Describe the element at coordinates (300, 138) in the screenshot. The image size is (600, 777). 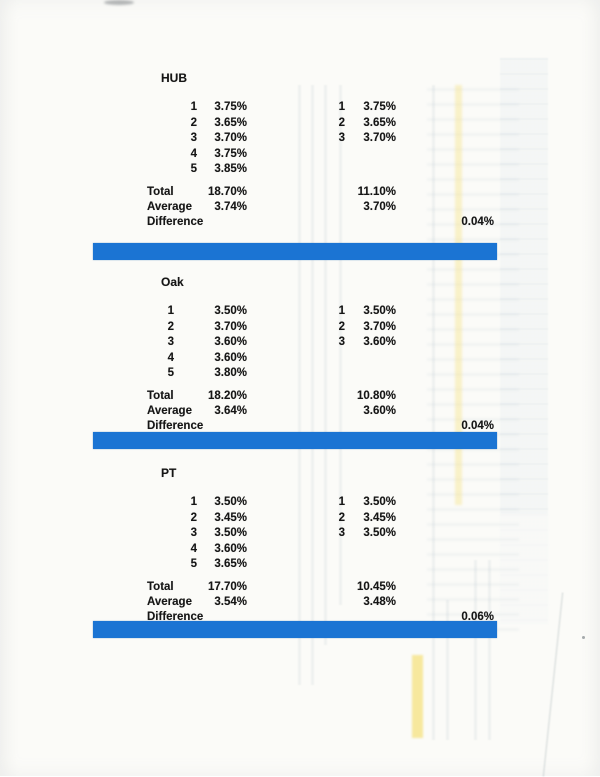
I see `table-row: 3 3.70% 3 3.70%` at that location.